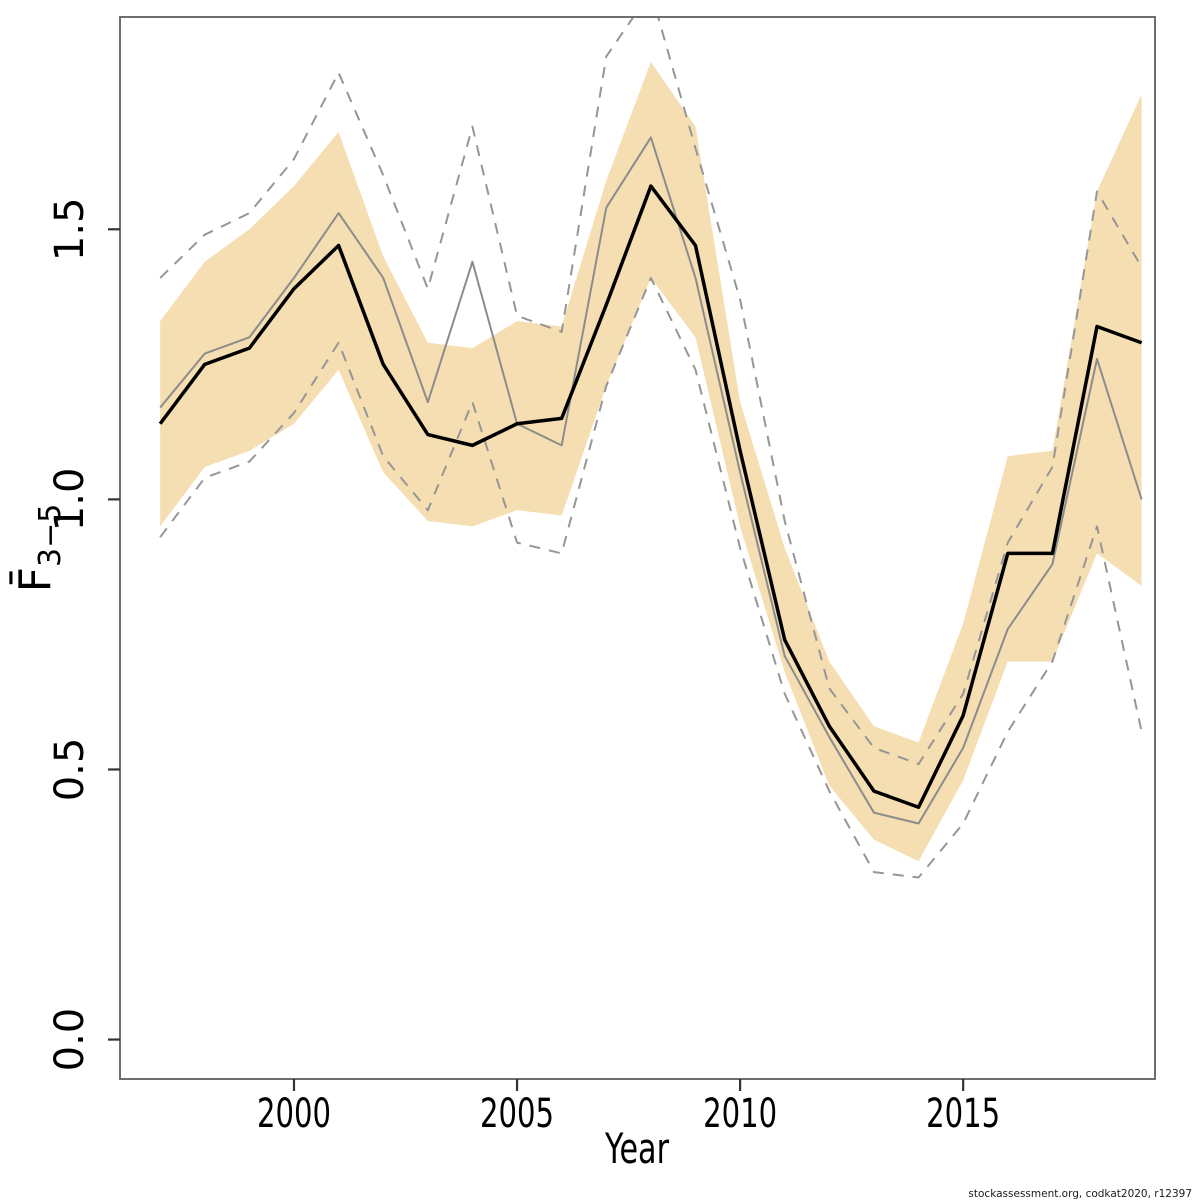 The height and width of the screenshot is (1200, 1200). What do you see at coordinates (70, 770) in the screenshot?
I see `y-tick-label: 0.5` at bounding box center [70, 770].